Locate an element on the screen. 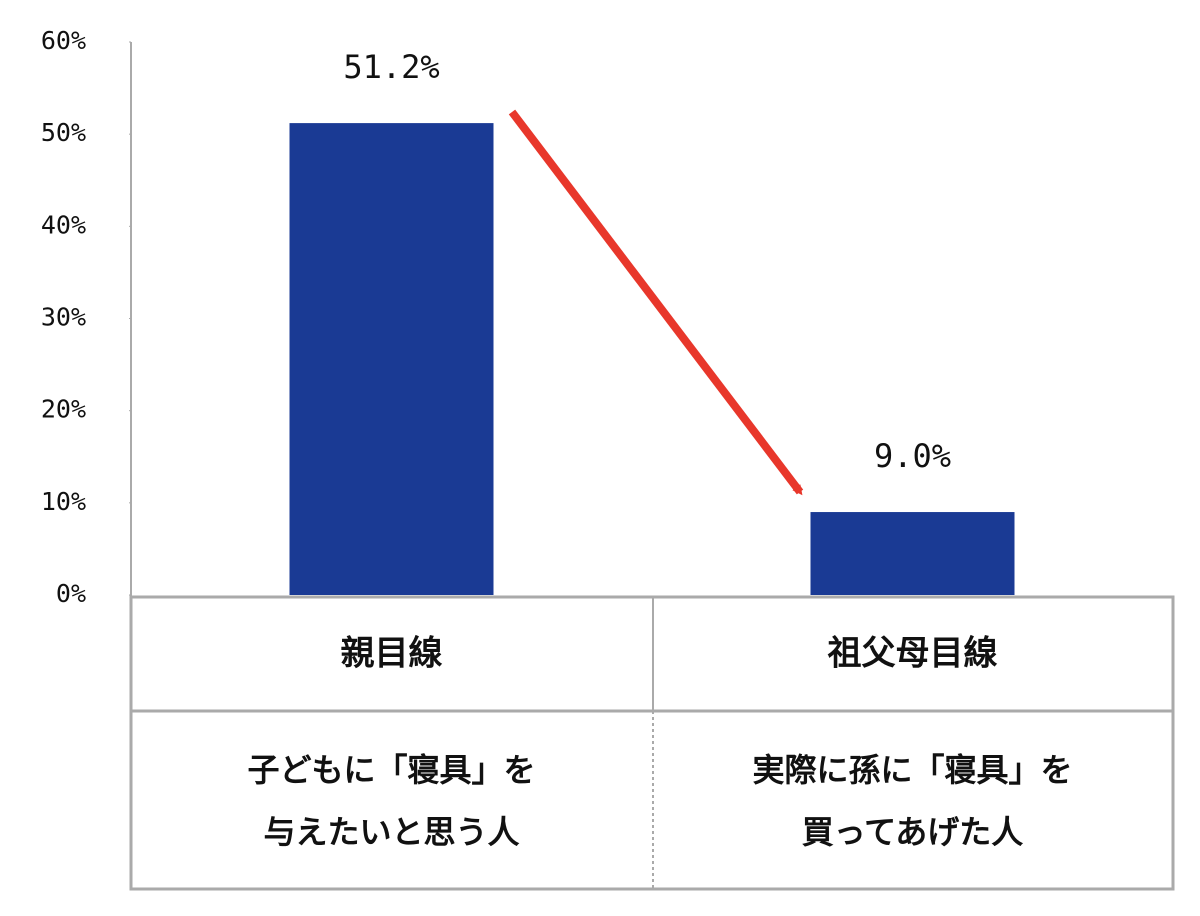 The height and width of the screenshot is (916, 1200). category-label: 親目線 is located at coordinates (392, 654).